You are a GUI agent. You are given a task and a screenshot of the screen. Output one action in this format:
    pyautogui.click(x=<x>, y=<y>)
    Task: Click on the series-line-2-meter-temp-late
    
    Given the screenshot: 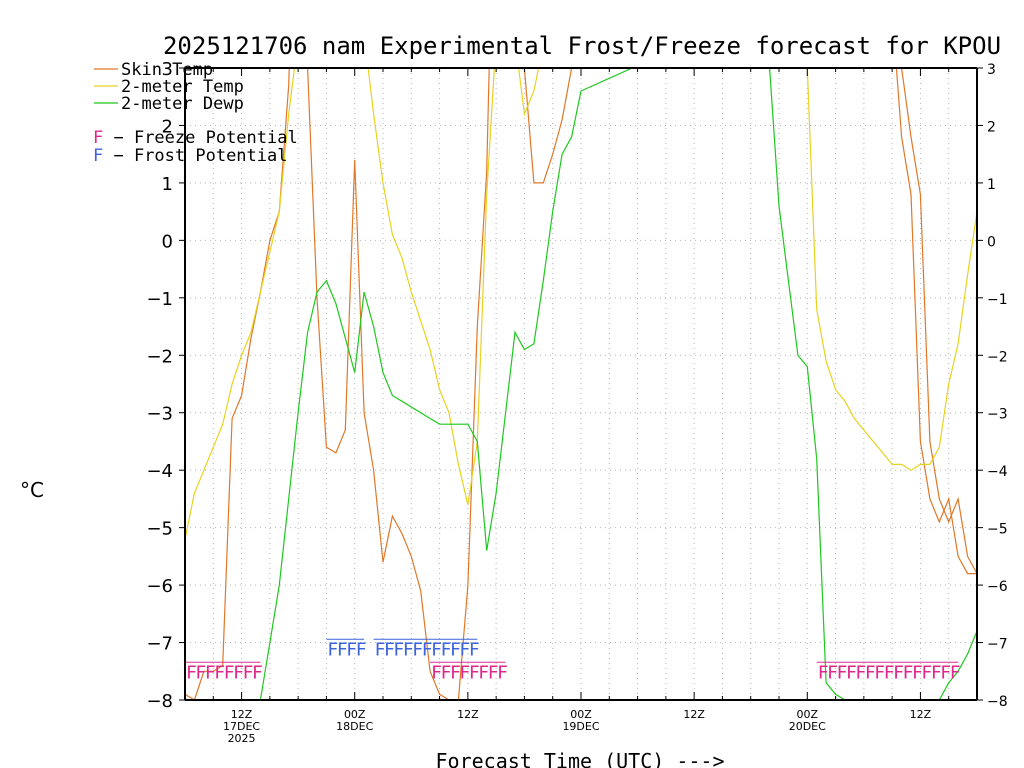 What is the action you would take?
    pyautogui.click(x=891, y=269)
    